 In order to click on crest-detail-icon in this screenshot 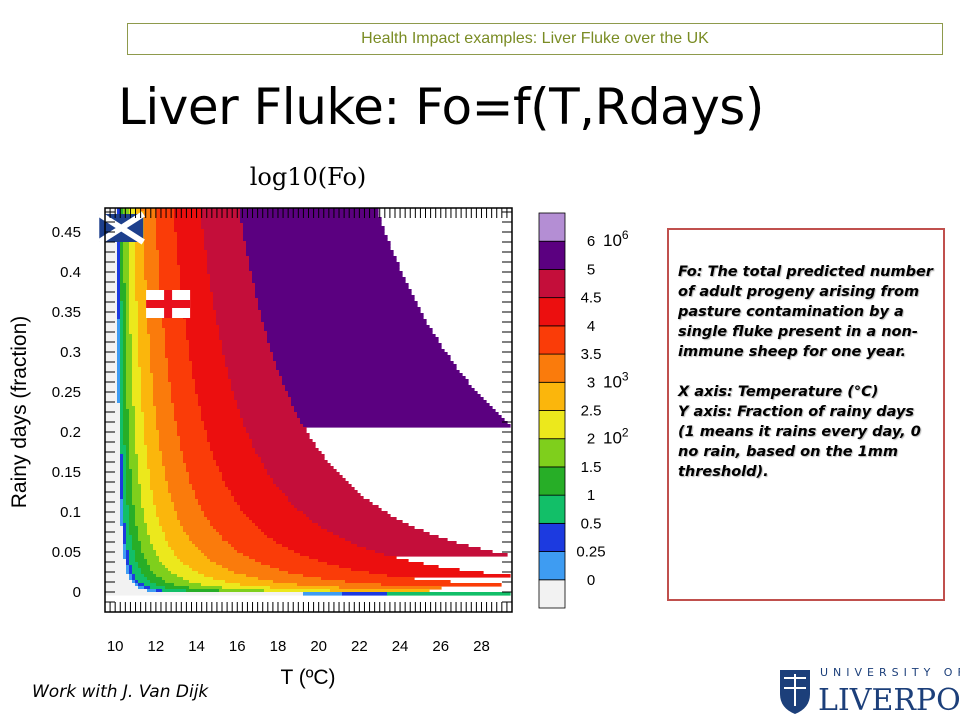, I will do `click(795, 690)`.